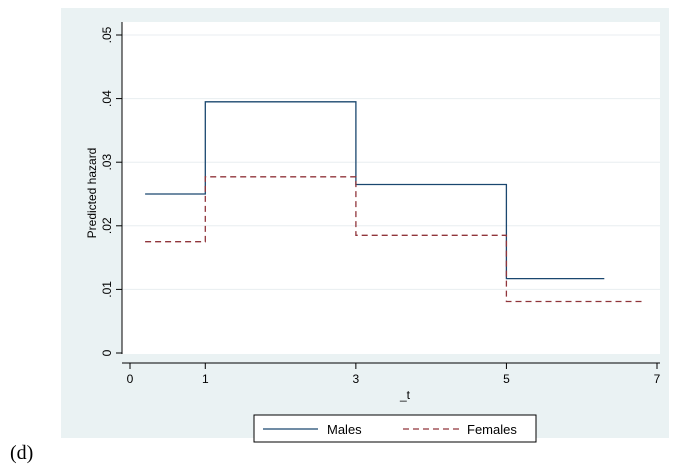 This screenshot has width=673, height=468. What do you see at coordinates (405, 395) in the screenshot?
I see `x-axis-title: _t` at bounding box center [405, 395].